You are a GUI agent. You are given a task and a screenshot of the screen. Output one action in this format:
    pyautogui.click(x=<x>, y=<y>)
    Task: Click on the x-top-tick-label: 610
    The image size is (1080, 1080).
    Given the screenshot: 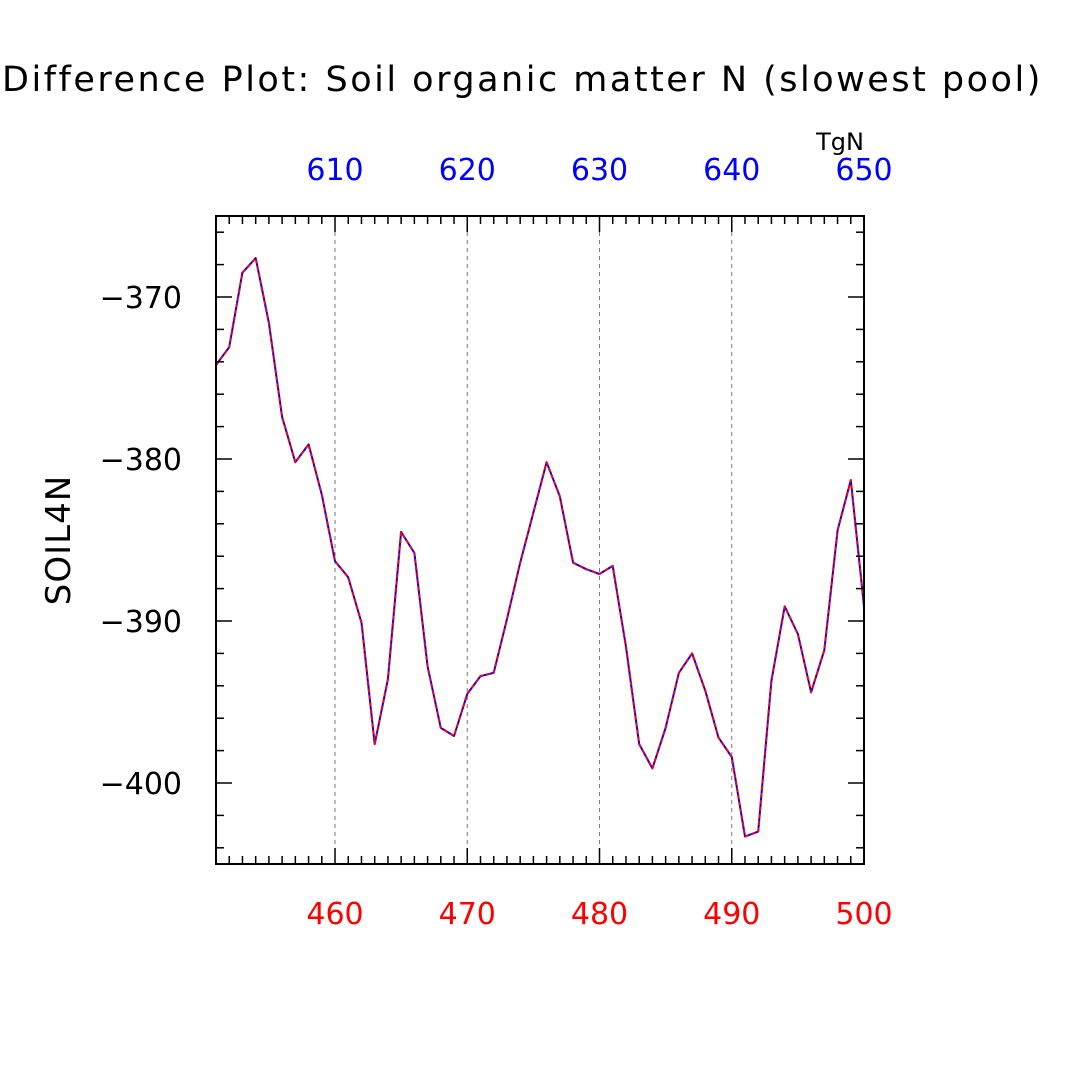 What is the action you would take?
    pyautogui.click(x=334, y=170)
    